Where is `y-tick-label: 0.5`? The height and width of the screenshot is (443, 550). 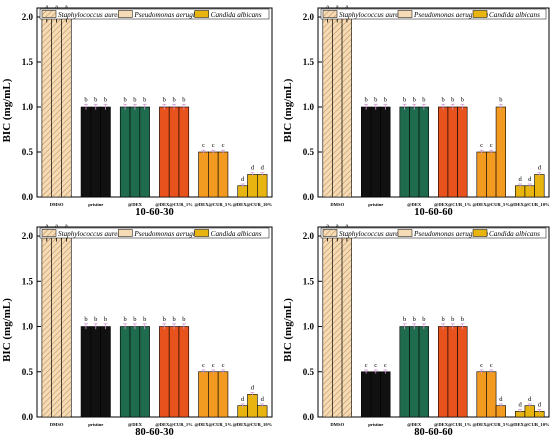
y-tick-label: 0.5 is located at coordinates (28, 372).